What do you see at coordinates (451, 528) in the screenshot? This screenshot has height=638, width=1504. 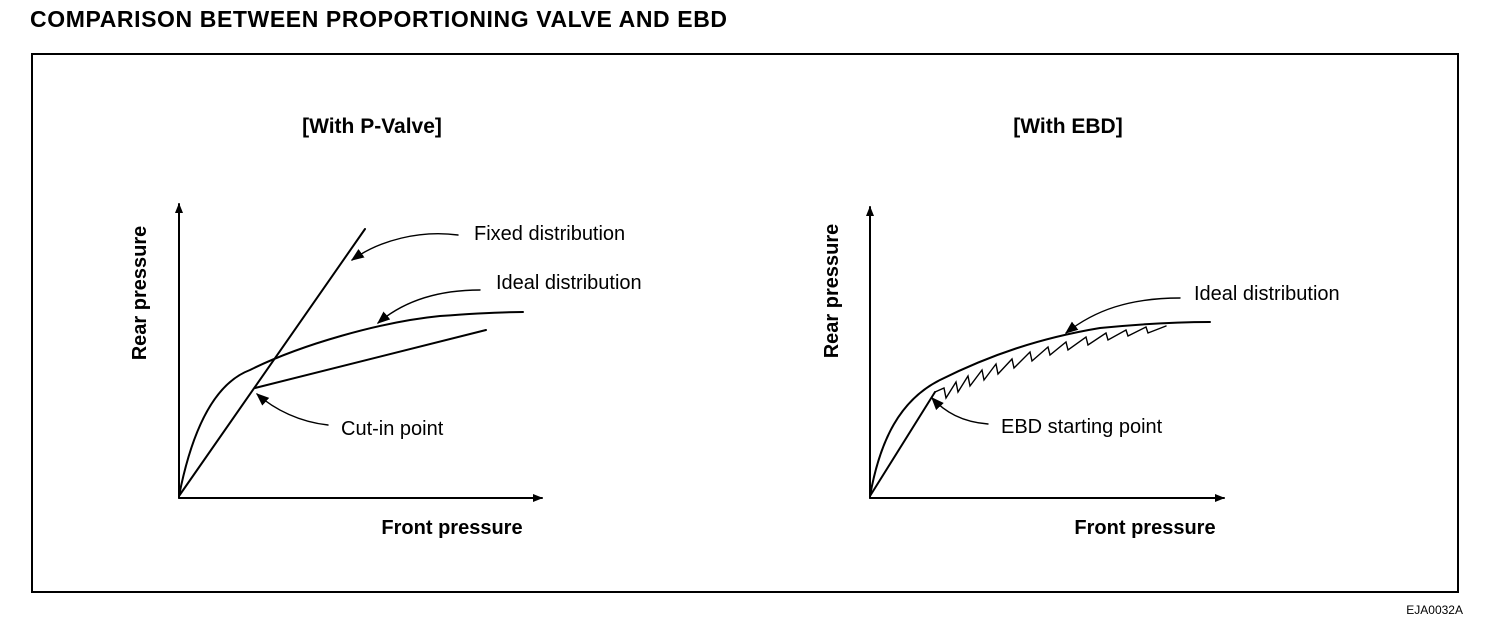 I see `left-x-axis-label: Front pressure` at bounding box center [451, 528].